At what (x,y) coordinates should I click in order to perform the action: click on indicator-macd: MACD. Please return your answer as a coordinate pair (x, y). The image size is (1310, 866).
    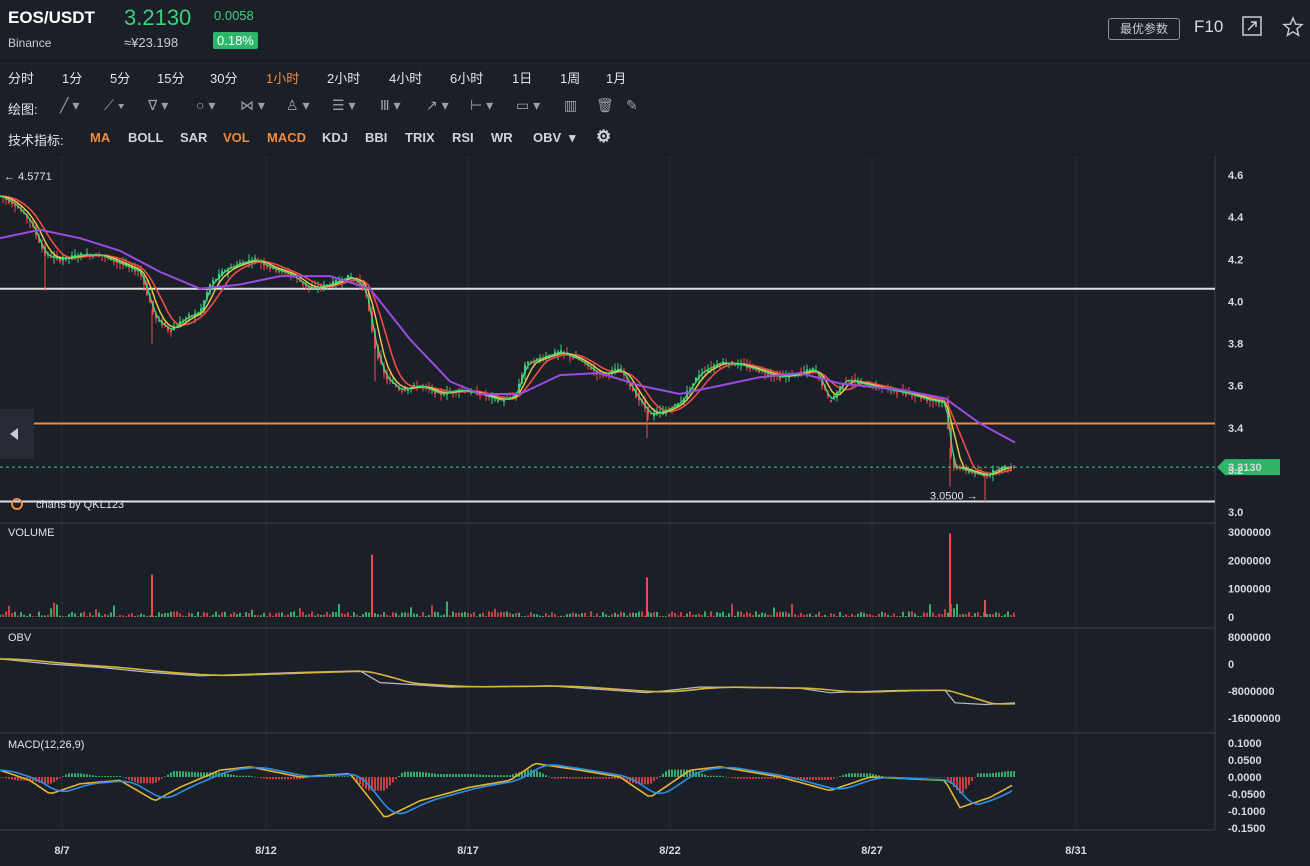
    Looking at the image, I should click on (286, 137).